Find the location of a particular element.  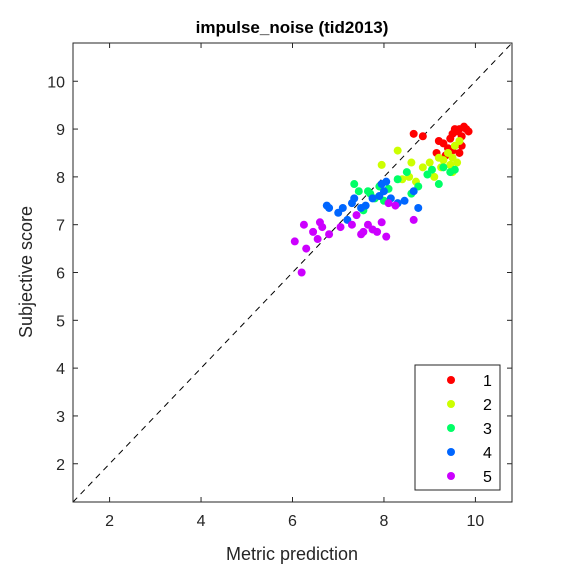

y-tick-label: 7 is located at coordinates (60, 226).